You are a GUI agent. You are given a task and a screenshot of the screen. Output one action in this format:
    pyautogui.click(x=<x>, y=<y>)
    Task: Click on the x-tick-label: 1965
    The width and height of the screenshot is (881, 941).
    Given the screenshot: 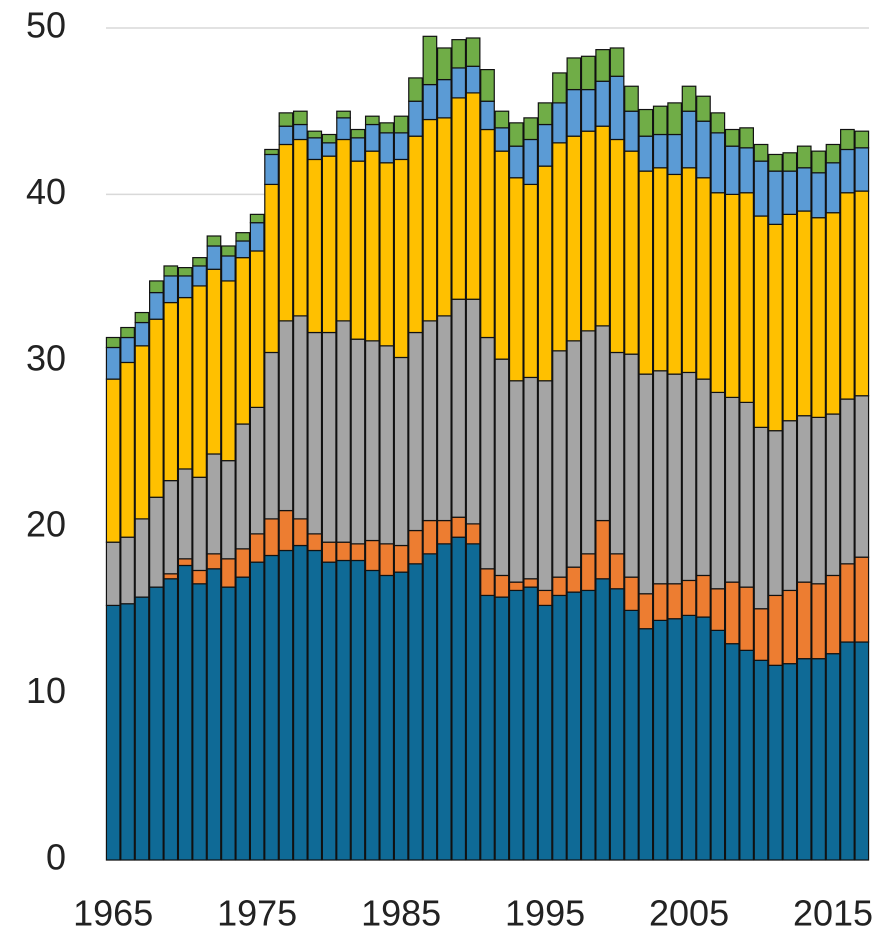 What is the action you would take?
    pyautogui.click(x=113, y=913)
    